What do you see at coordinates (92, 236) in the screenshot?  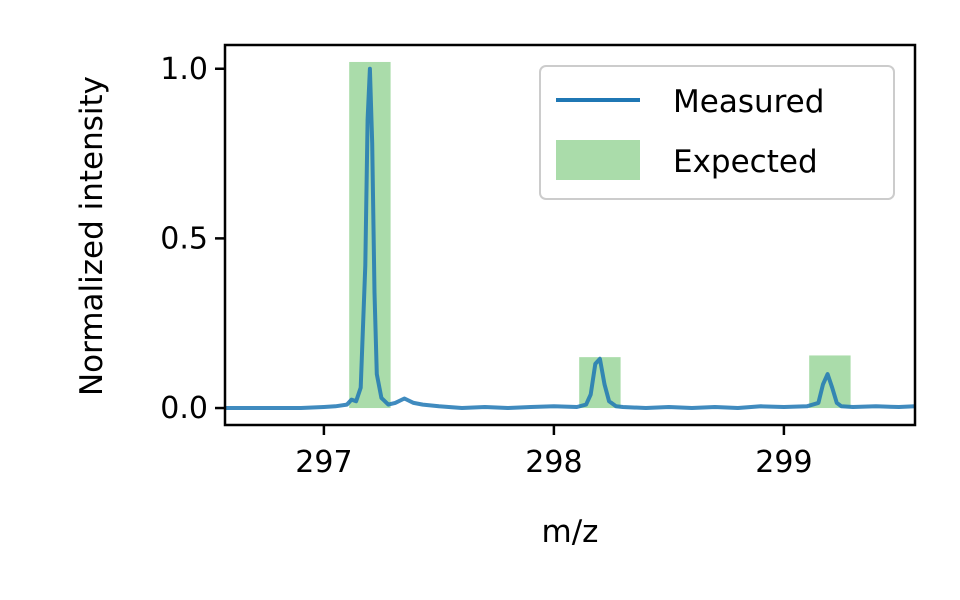 I see `y-axis-label: Normalized intensity` at bounding box center [92, 236].